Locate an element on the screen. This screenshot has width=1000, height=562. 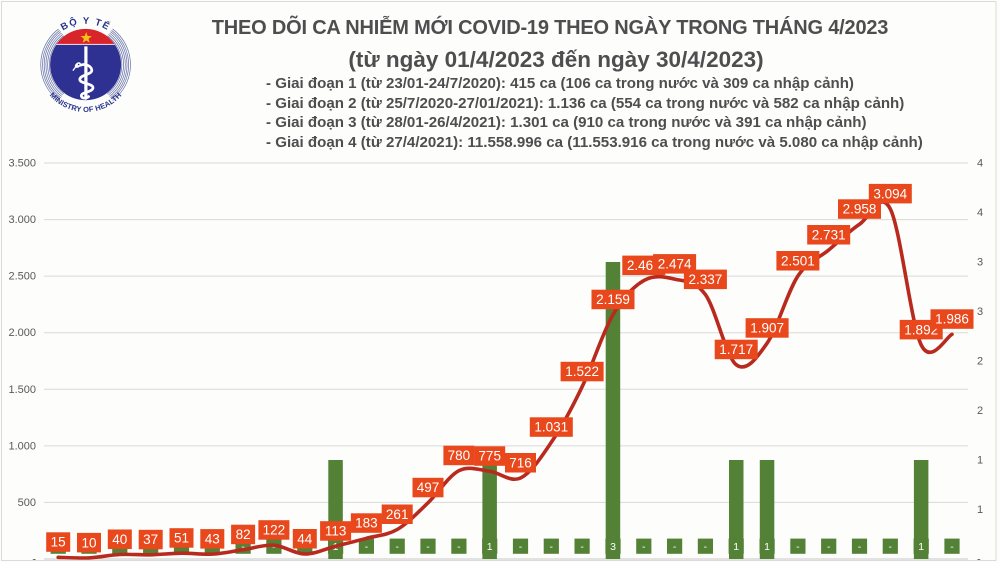
svg-text: 1.892 is located at coordinates (921, 329).